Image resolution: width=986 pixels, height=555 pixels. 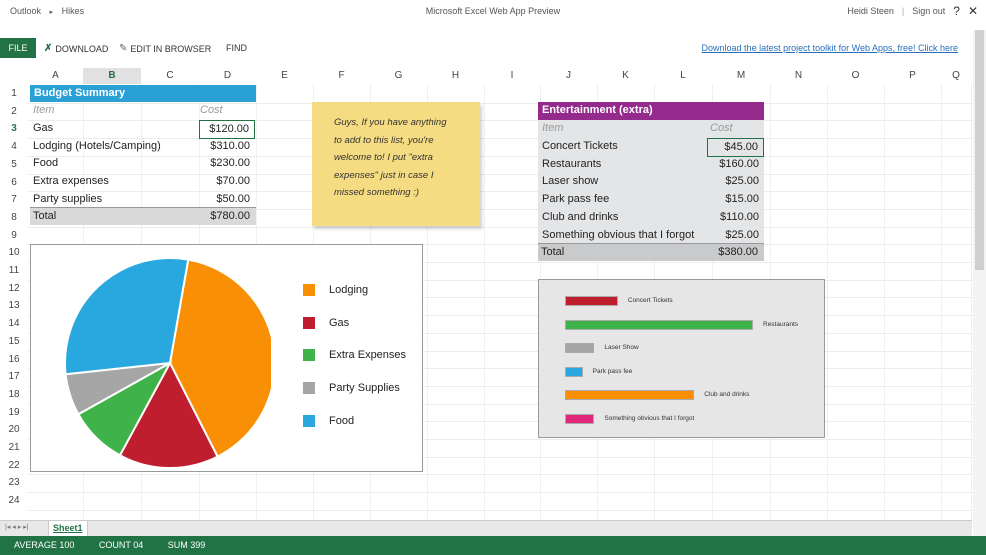 What do you see at coordinates (14, 288) in the screenshot?
I see `row-header-12: 12` at bounding box center [14, 288].